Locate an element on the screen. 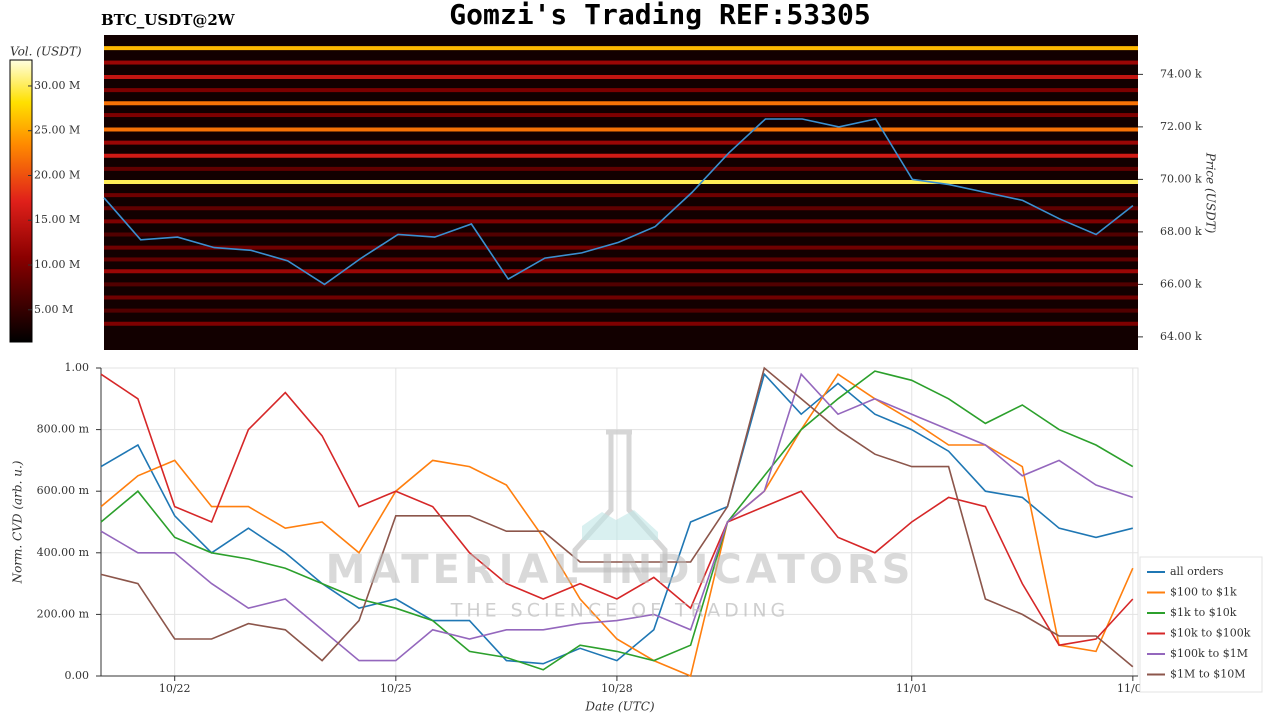 The height and width of the screenshot is (720, 1280). legend-label: all orders is located at coordinates (1197, 571).